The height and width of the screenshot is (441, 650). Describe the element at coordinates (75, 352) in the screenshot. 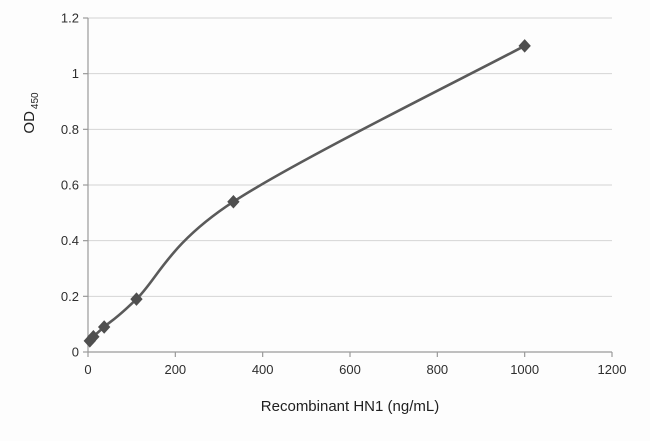

I see `y-tick-label: 0` at that location.